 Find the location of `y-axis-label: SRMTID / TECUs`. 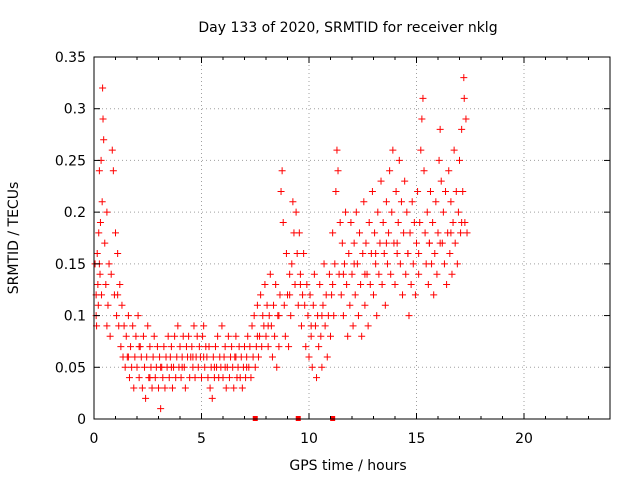

y-axis-label: SRMTID / TECUs is located at coordinates (14, 238).